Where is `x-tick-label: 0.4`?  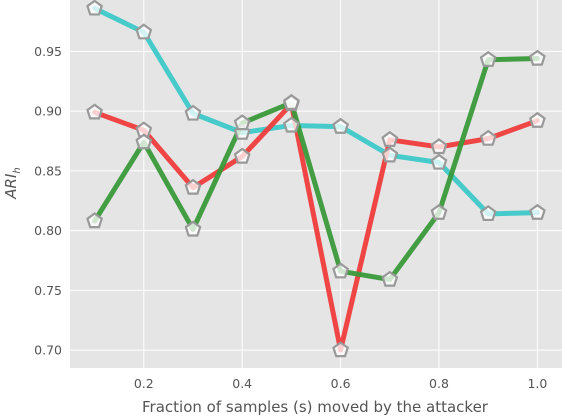 x-tick-label: 0.4 is located at coordinates (242, 383).